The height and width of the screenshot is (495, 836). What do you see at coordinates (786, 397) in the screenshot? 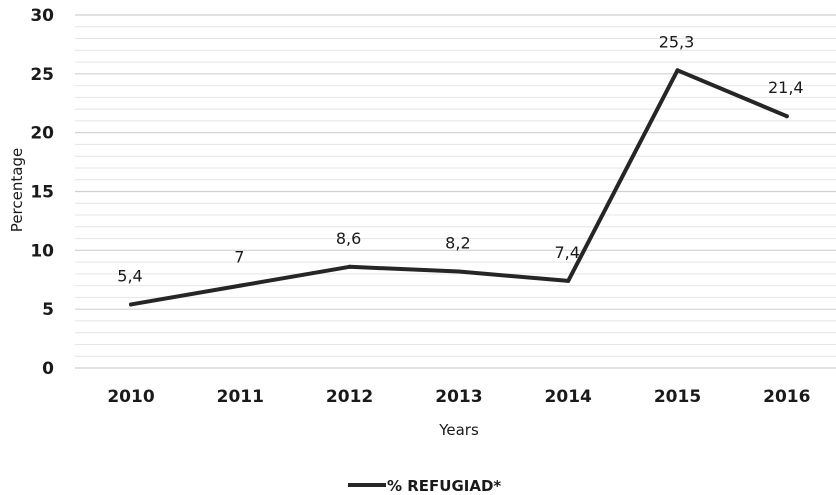
I see `x-tick-label: 2016` at bounding box center [786, 397].